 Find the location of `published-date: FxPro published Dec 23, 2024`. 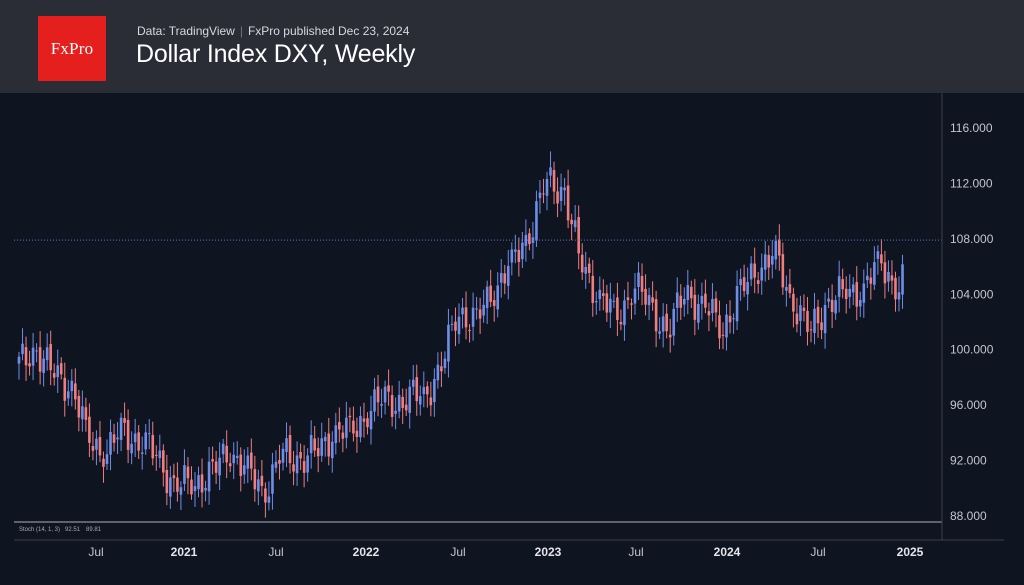

published-date: FxPro published Dec 23, 2024 is located at coordinates (328, 31).